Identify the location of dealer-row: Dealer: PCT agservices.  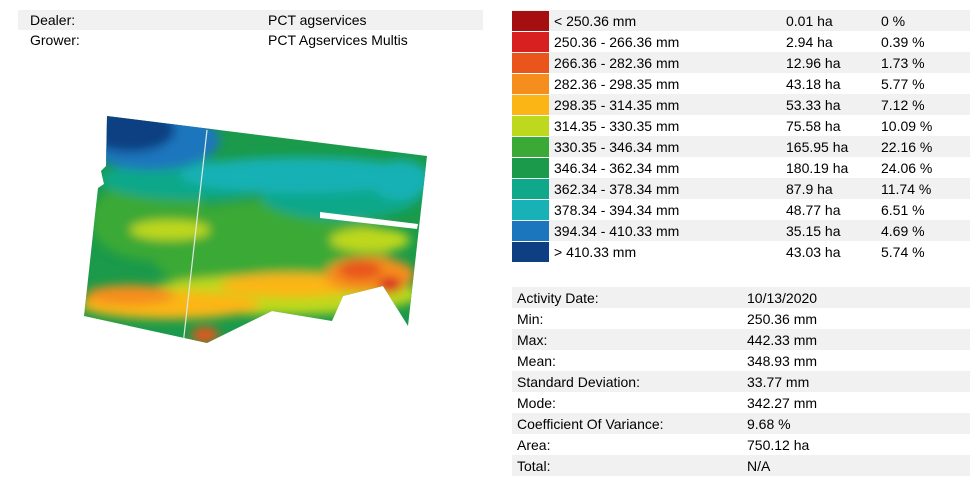
(250, 20).